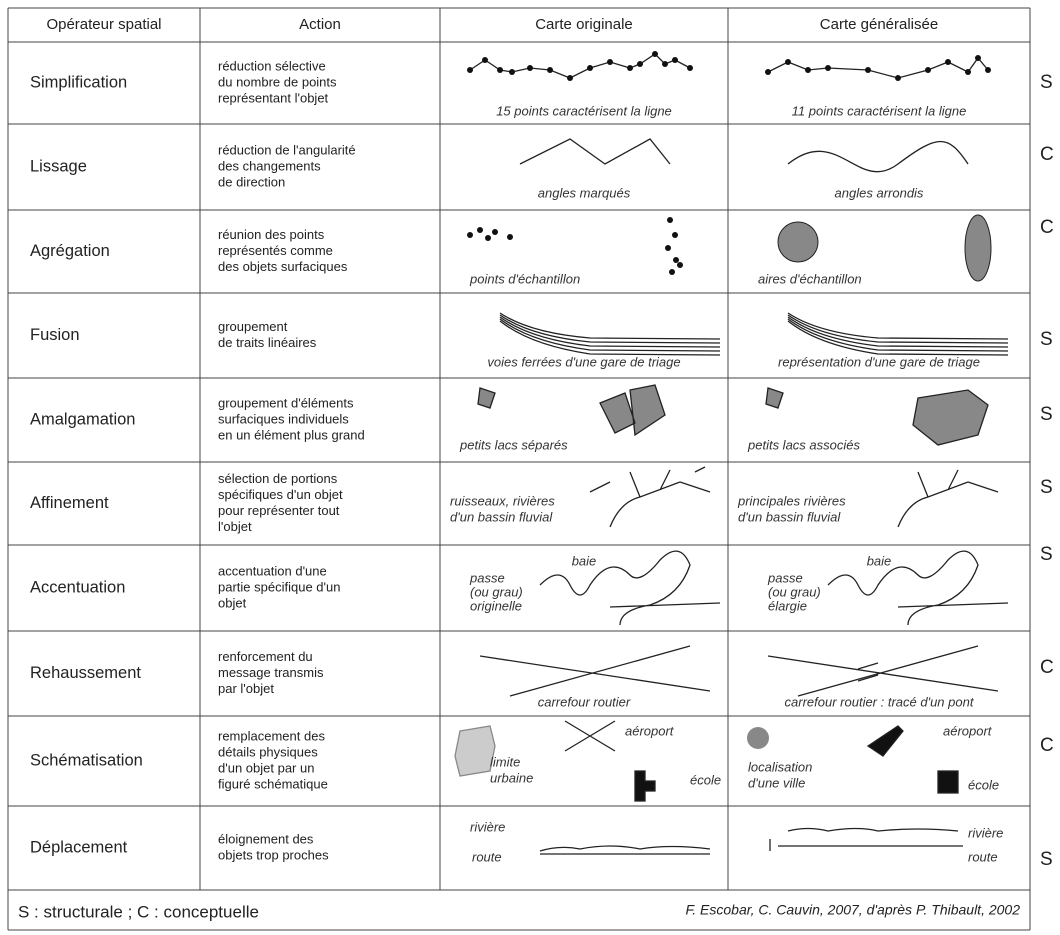  What do you see at coordinates (791, 500) in the screenshot?
I see `map-caption: principales rivières` at bounding box center [791, 500].